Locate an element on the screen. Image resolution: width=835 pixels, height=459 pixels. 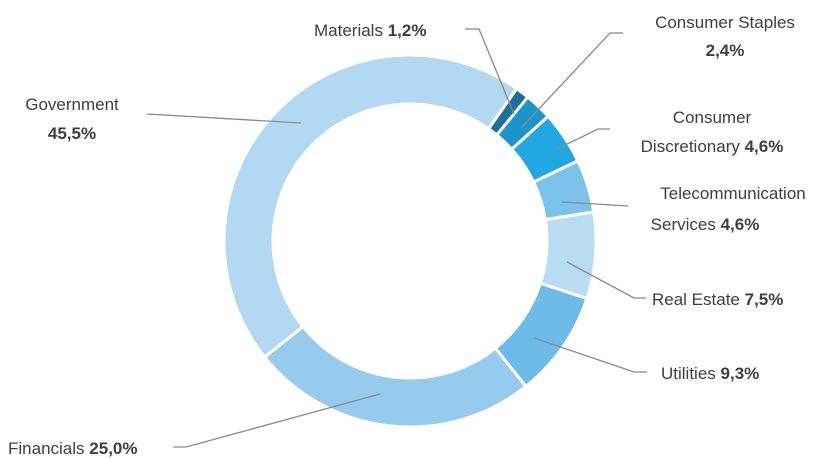
label-financials-value: 25,0% is located at coordinates (113, 448).